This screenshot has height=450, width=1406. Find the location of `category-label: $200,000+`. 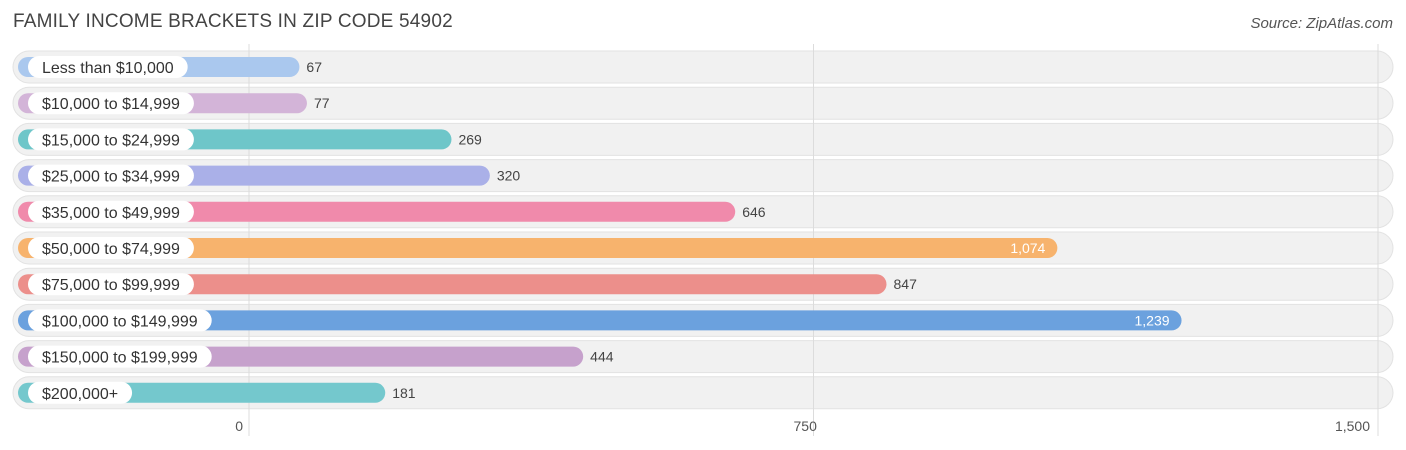

category-label: $200,000+ is located at coordinates (80, 394).